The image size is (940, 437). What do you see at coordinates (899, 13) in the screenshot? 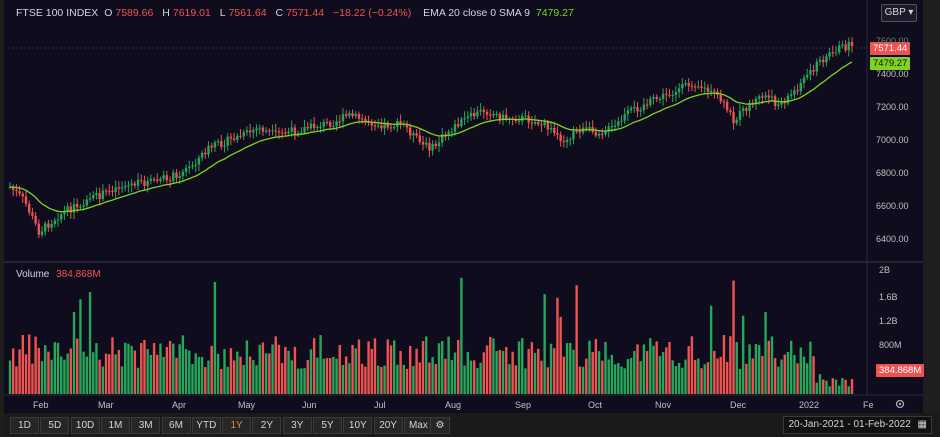
I see `currency-button: GBP ▾` at bounding box center [899, 13].